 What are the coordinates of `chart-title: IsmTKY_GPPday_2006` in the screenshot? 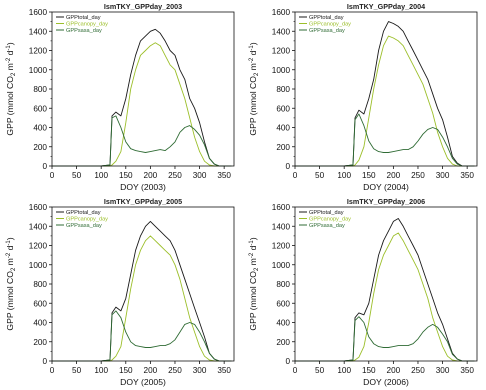 It's located at (386, 201).